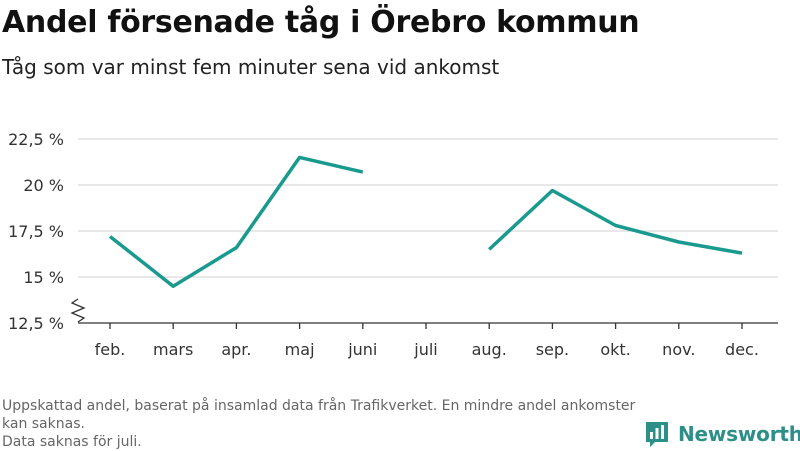 The image size is (800, 451). What do you see at coordinates (36, 323) in the screenshot?
I see `y-tick-label: 12,5 %` at bounding box center [36, 323].